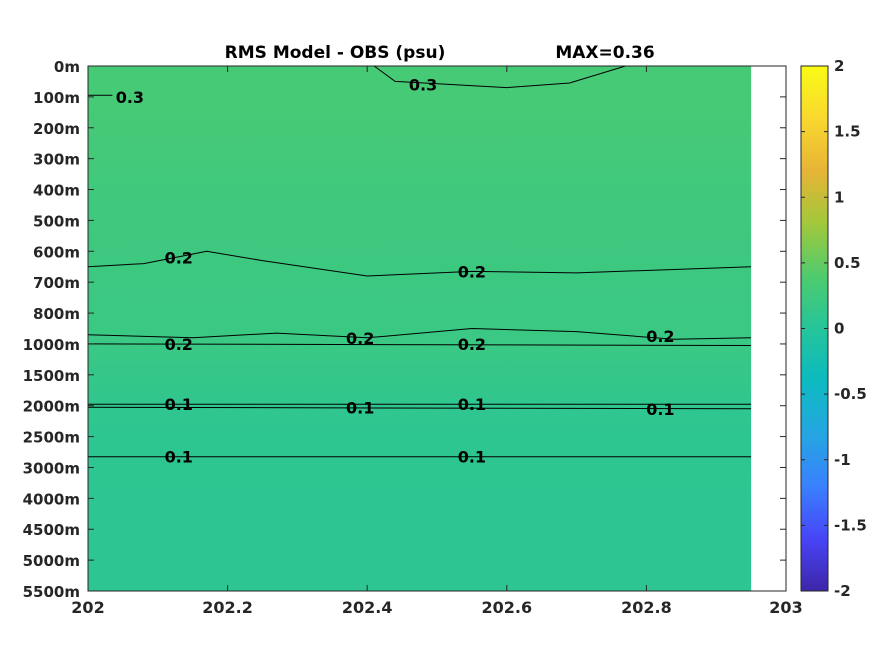  Describe the element at coordinates (847, 263) in the screenshot. I see `colorbar-tick-label: 0.5` at that location.